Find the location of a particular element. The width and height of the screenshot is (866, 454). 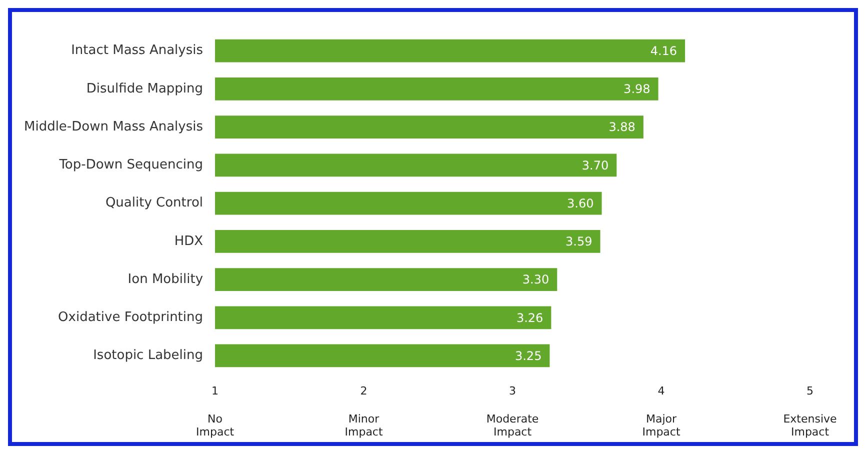

y-tick-label: Intact Mass Analysis is located at coordinates (137, 50).